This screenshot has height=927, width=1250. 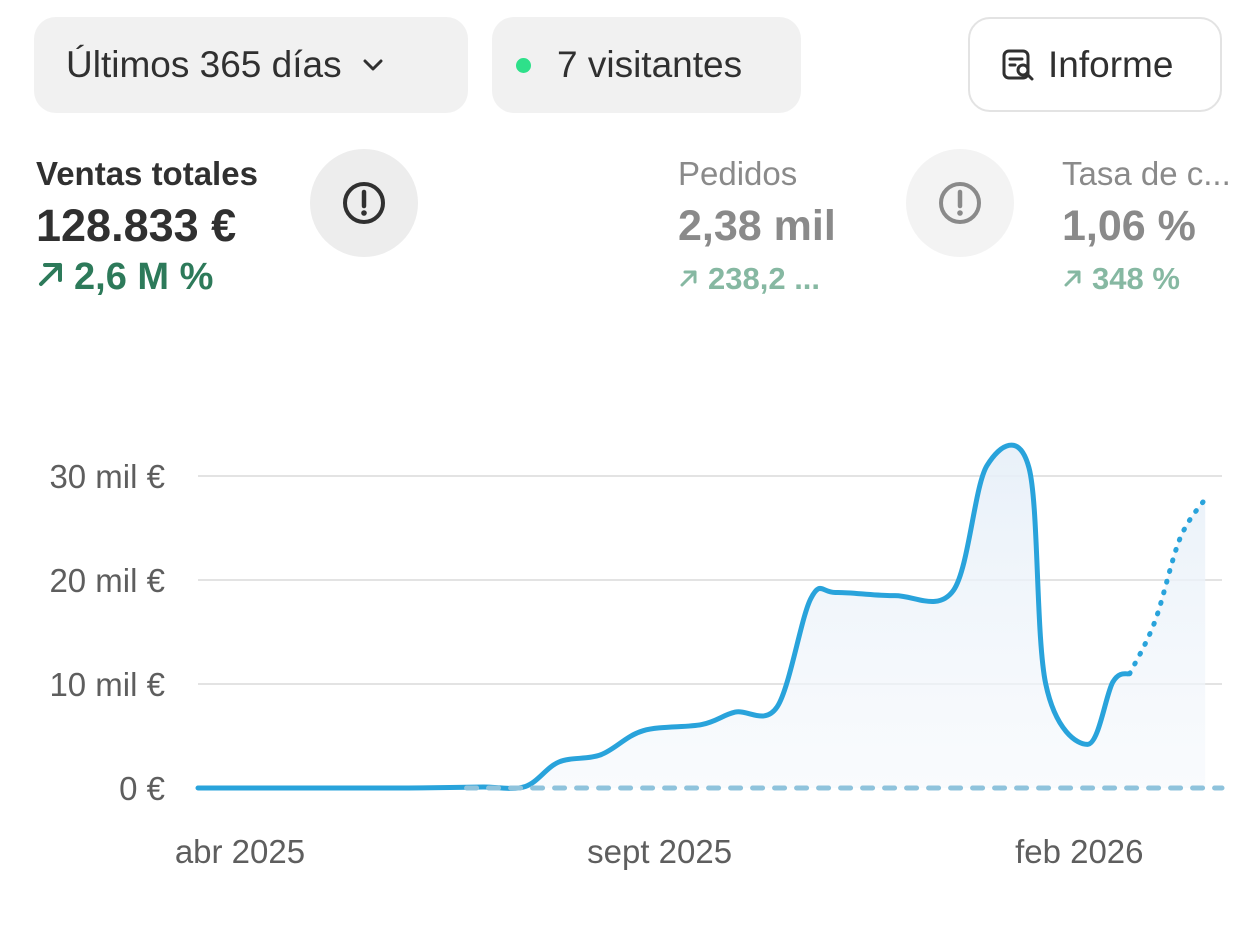 I want to click on metric-label: Pedidos, so click(x=738, y=173).